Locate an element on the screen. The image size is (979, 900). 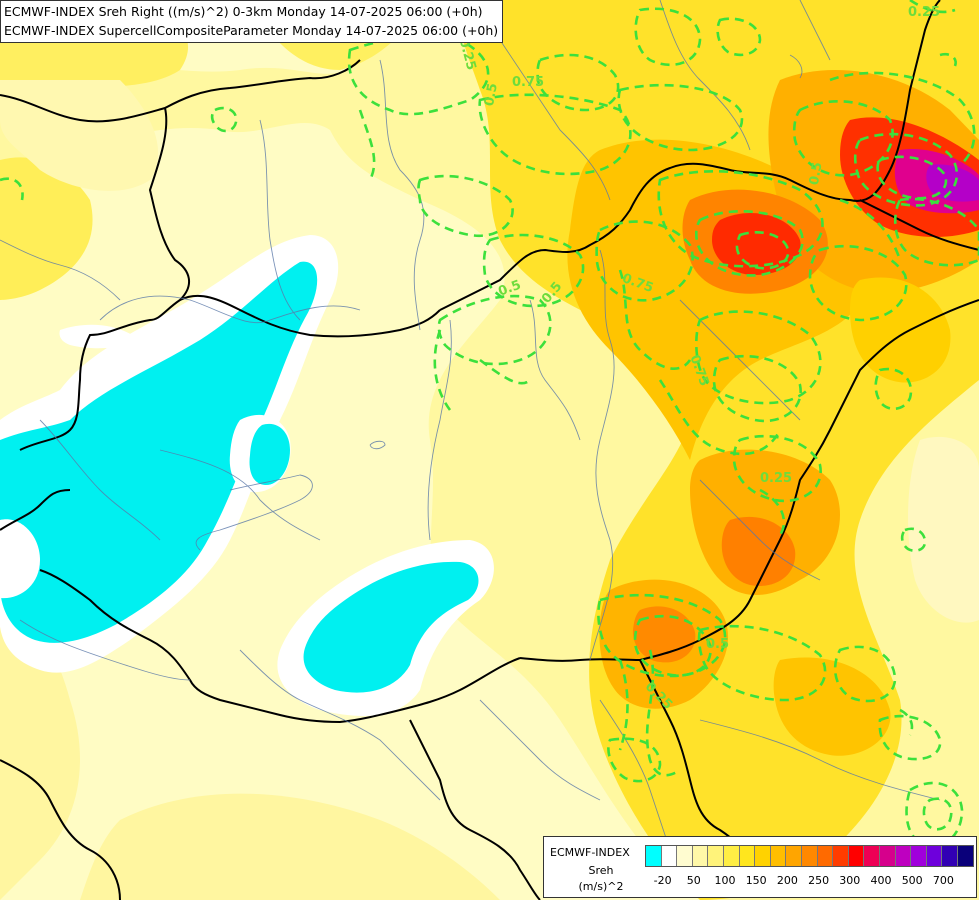
legend-tick: 700 is located at coordinates (943, 880).